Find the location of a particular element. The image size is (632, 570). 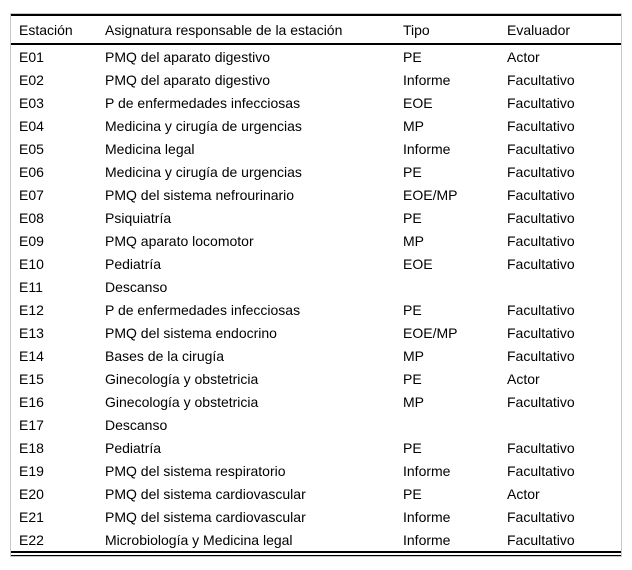

cell-estacion: E15 is located at coordinates (31, 378).